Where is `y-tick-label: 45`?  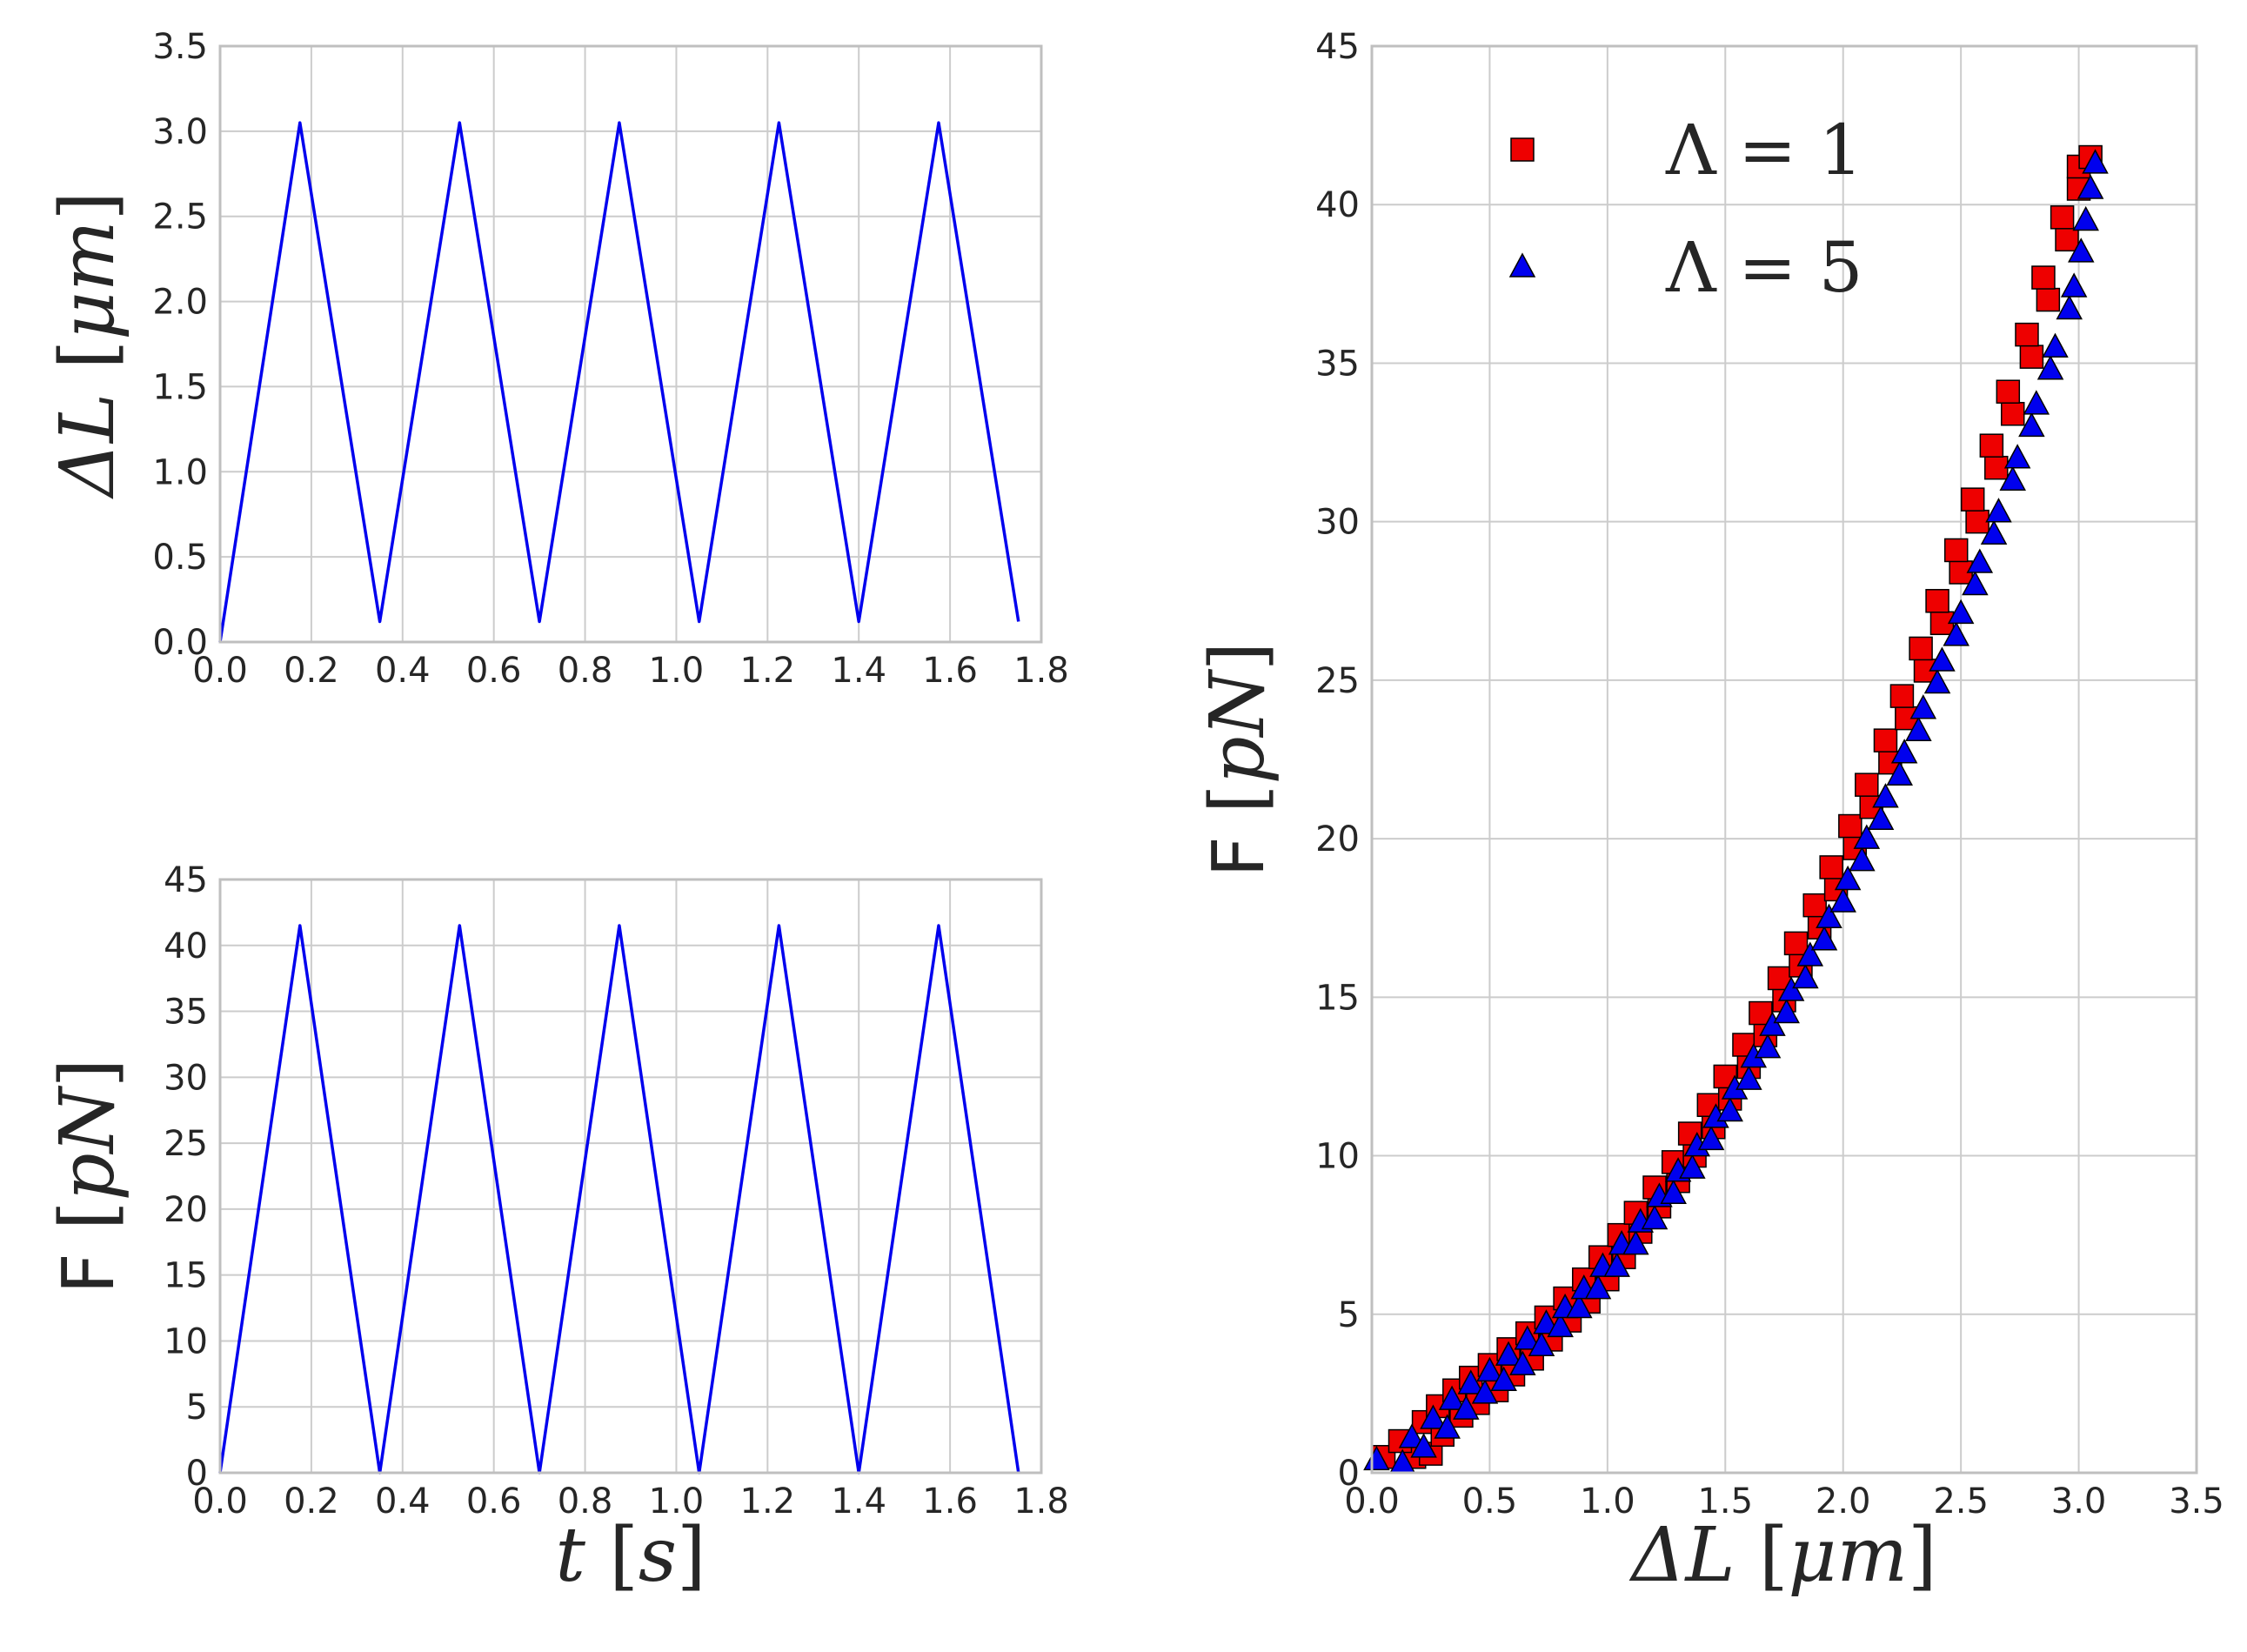
y-tick-label: 45 is located at coordinates (186, 880).